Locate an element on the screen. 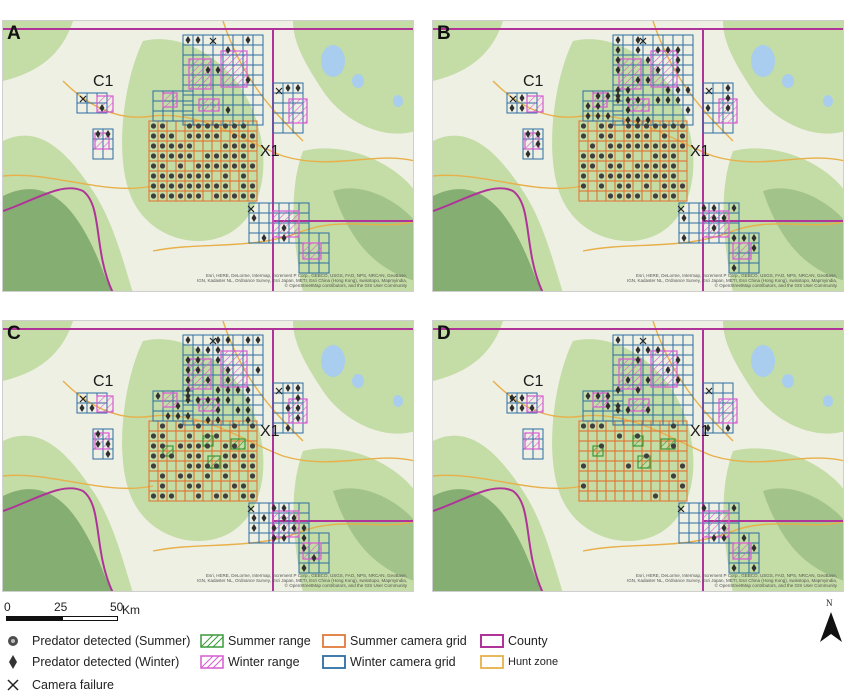 The width and height of the screenshot is (850, 698). x-mark-icon is located at coordinates (15, 685).